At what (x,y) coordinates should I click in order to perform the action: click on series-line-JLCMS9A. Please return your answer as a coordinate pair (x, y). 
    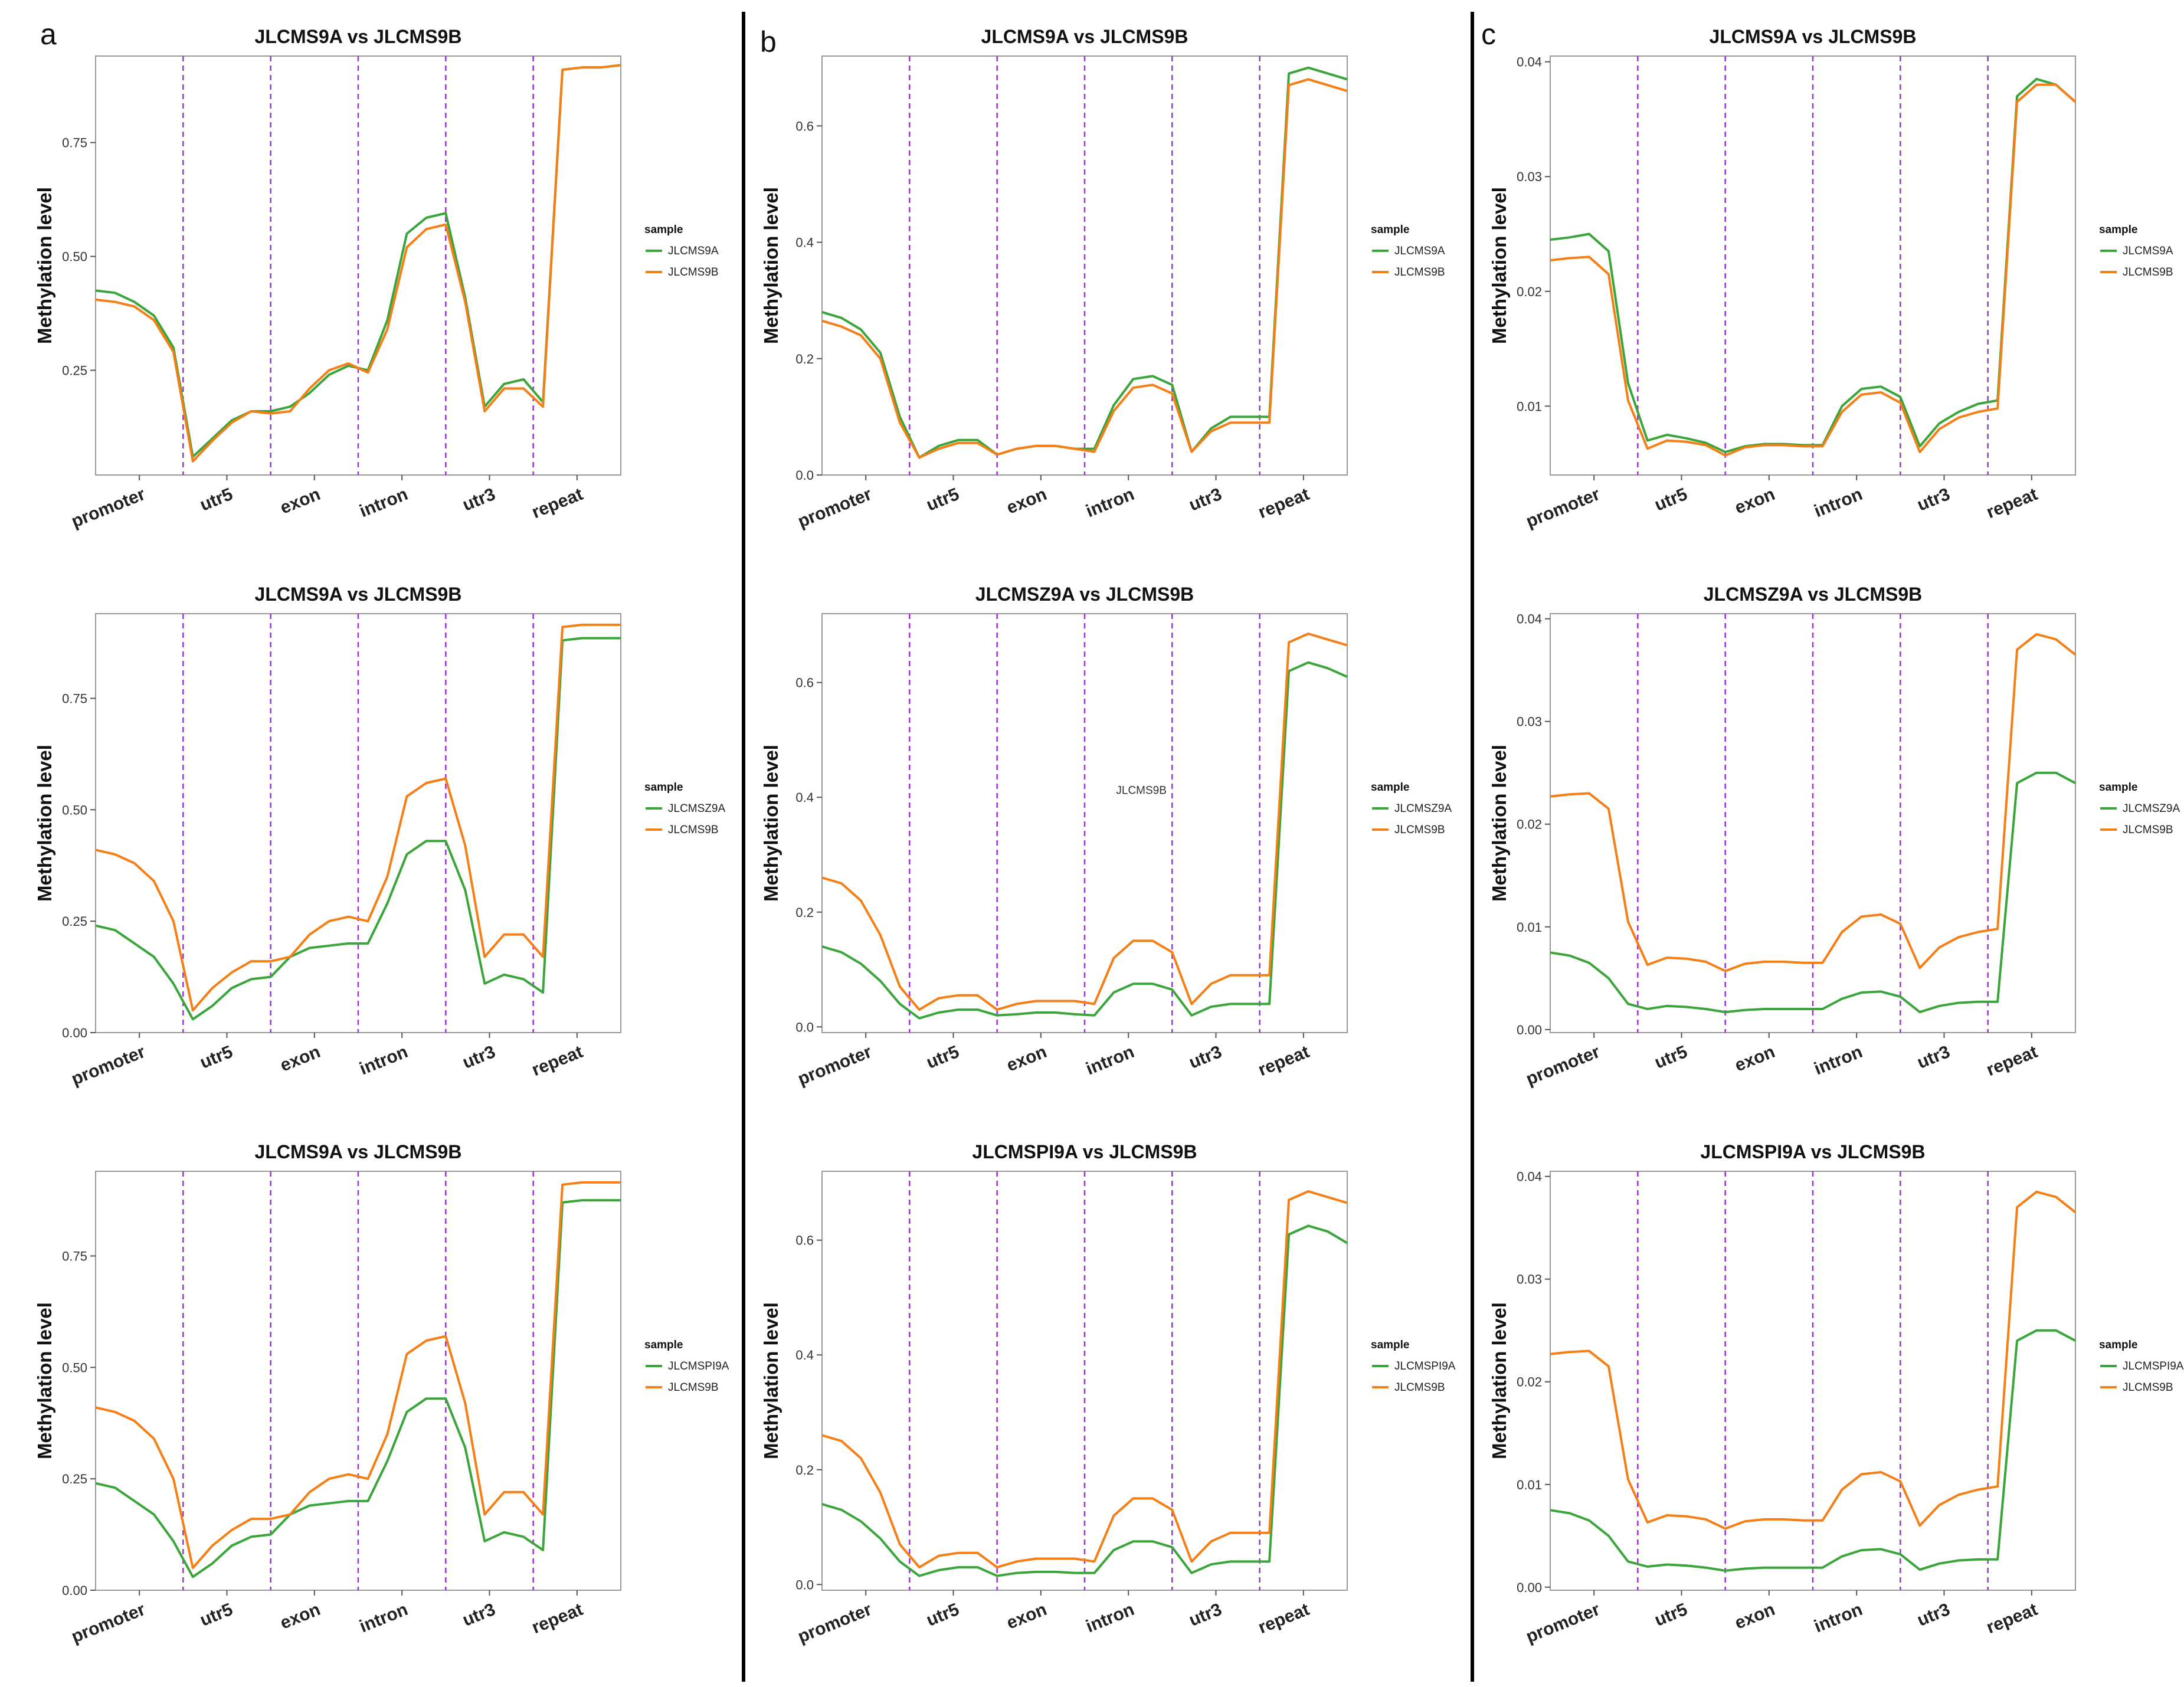
    Looking at the image, I should click on (1084, 262).